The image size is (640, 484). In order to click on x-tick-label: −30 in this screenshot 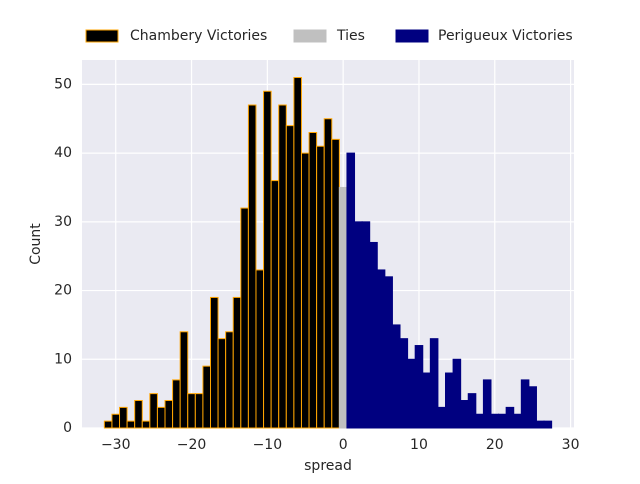, I will do `click(116, 445)`.